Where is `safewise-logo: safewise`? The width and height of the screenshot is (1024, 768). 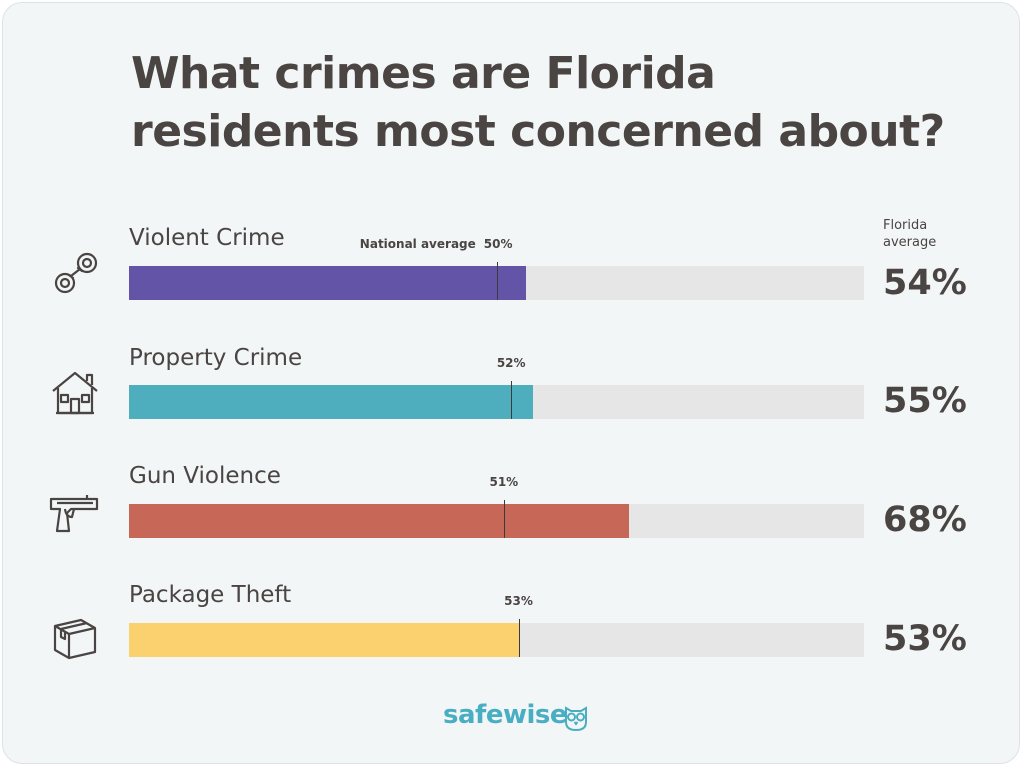
safewise-logo: safewise is located at coordinates (505, 715).